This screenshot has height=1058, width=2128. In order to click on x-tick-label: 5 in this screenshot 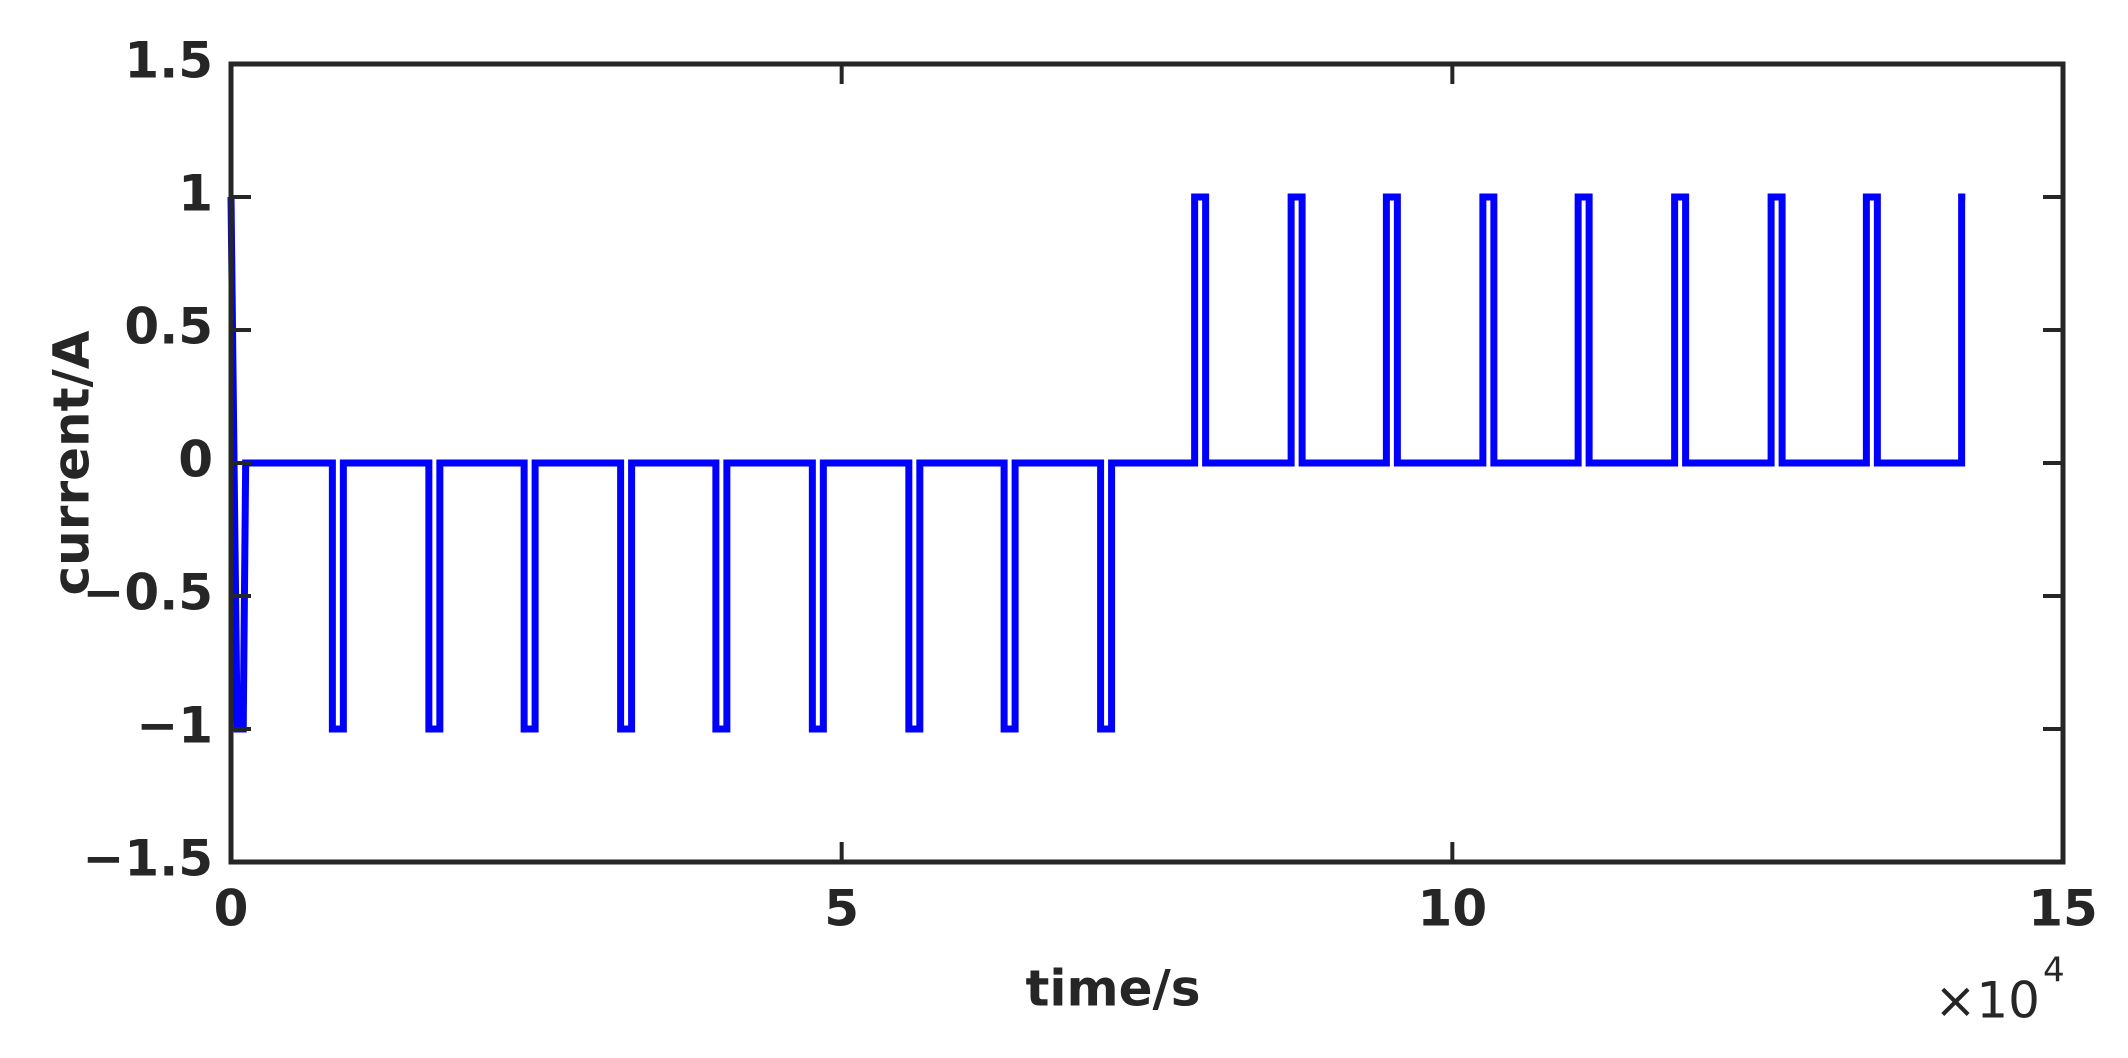, I will do `click(841, 909)`.